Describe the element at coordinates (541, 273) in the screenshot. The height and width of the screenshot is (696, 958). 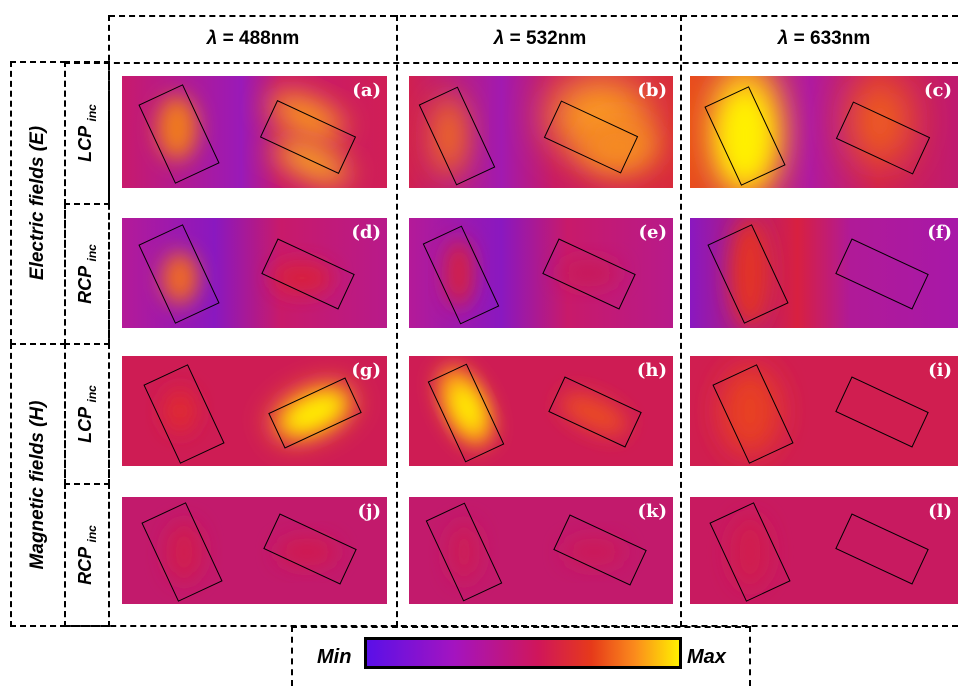
I see `panel-e: (e)` at that location.